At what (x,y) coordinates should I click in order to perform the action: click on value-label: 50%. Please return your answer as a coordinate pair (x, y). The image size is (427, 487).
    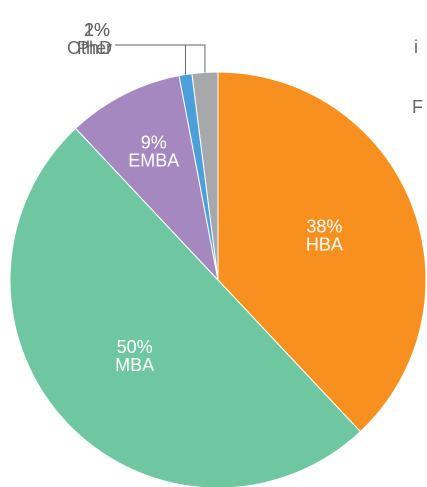
    Looking at the image, I should click on (135, 347).